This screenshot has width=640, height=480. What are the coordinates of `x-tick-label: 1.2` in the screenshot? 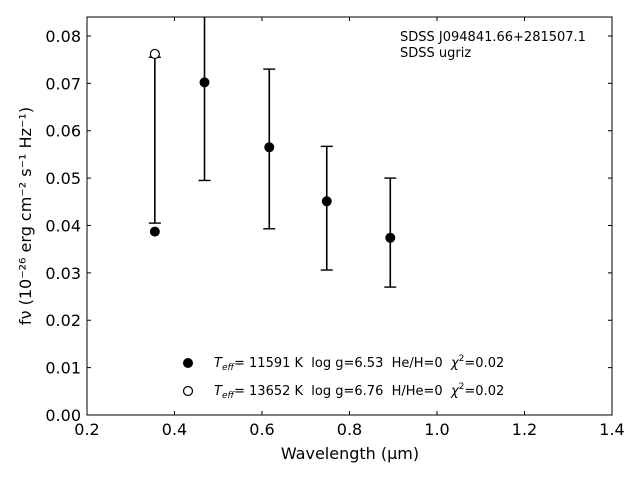 It's located at (524, 429).